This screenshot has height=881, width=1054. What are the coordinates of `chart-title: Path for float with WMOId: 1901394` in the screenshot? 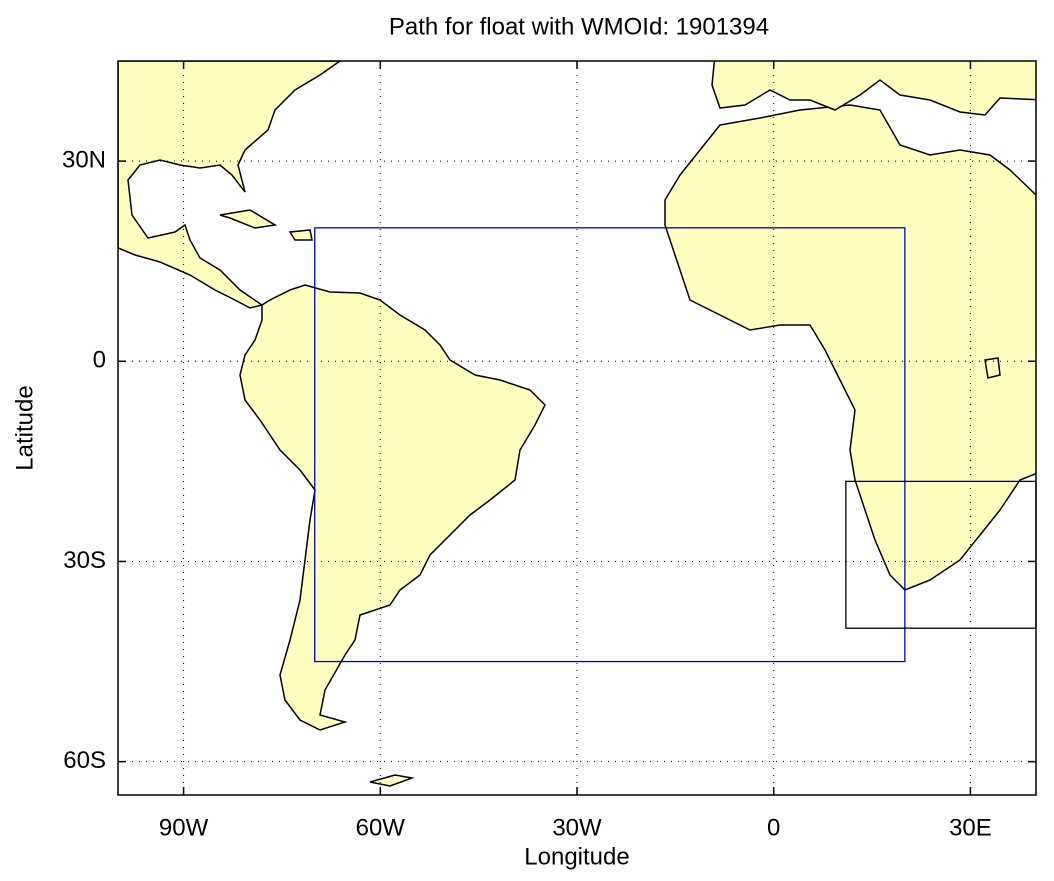 It's located at (579, 26).